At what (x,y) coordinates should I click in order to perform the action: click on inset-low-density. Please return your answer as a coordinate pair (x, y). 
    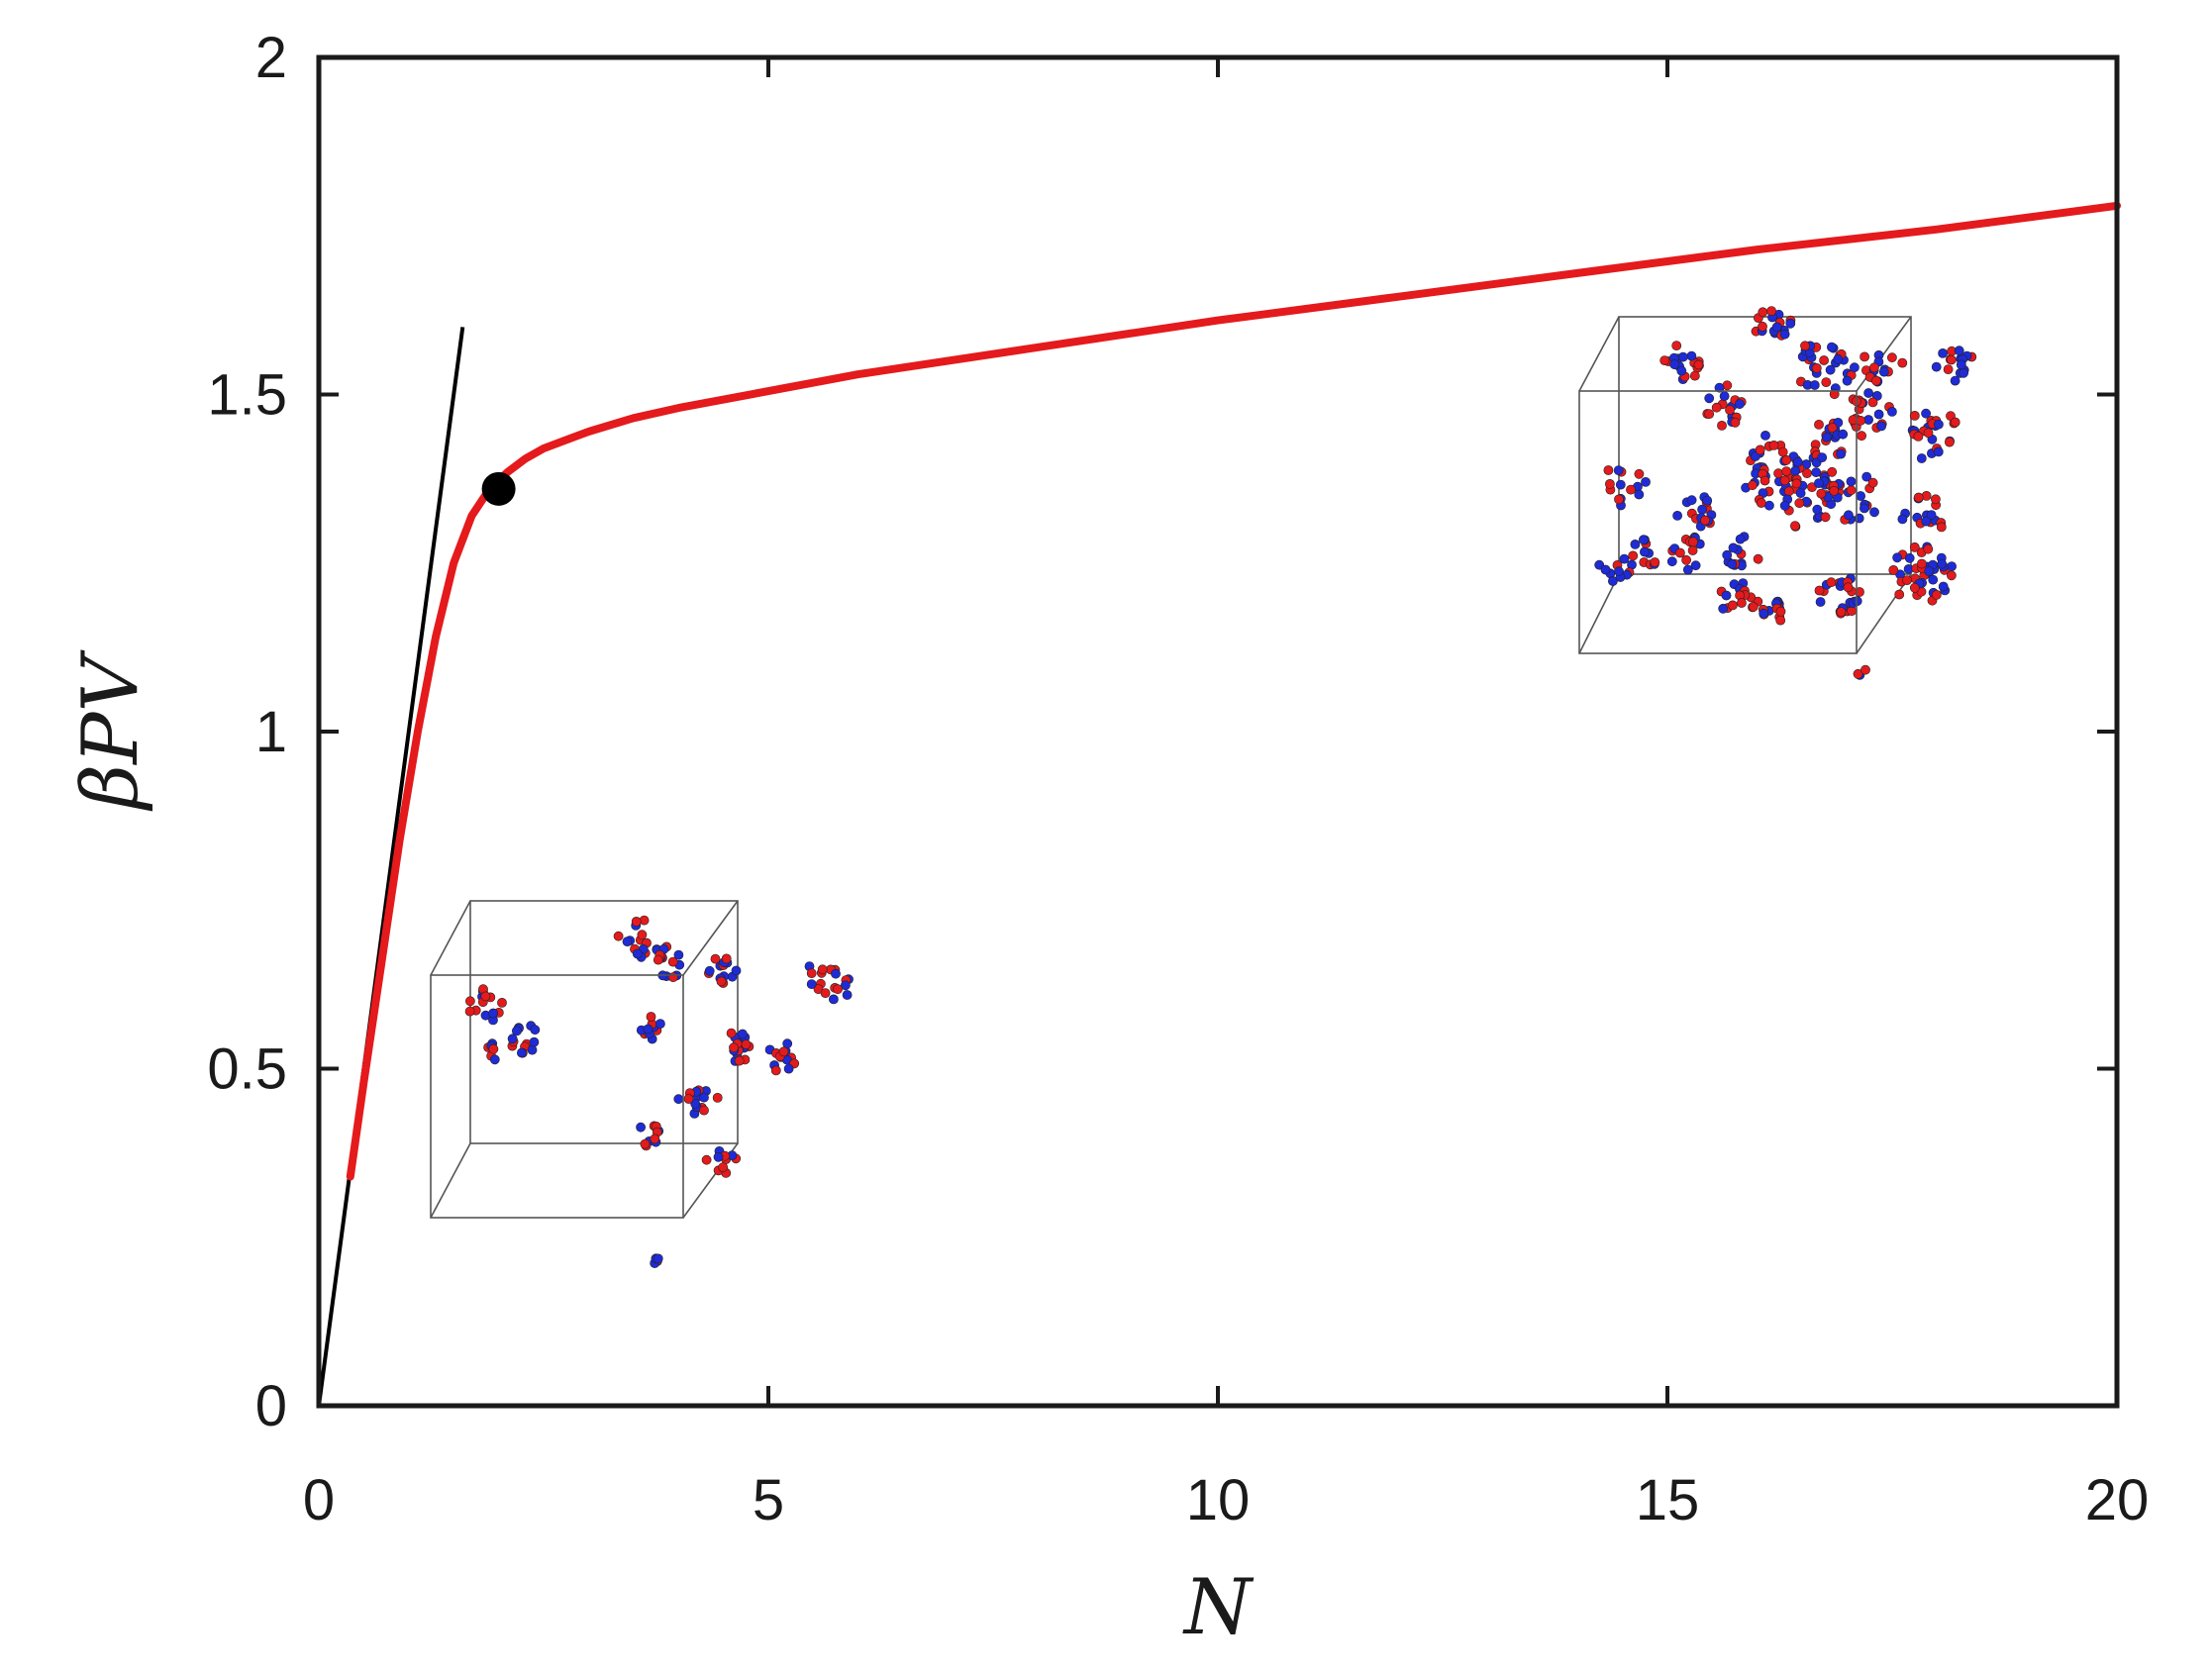
    Looking at the image, I should click on (642, 1084).